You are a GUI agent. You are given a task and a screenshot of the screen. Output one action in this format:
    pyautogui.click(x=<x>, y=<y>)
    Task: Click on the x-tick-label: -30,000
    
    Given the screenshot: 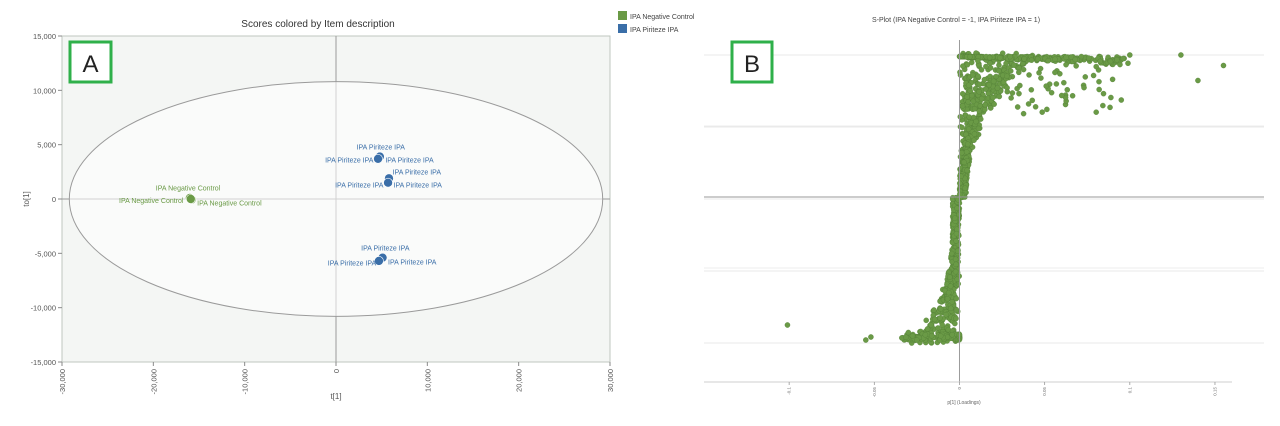 What is the action you would take?
    pyautogui.click(x=62, y=381)
    